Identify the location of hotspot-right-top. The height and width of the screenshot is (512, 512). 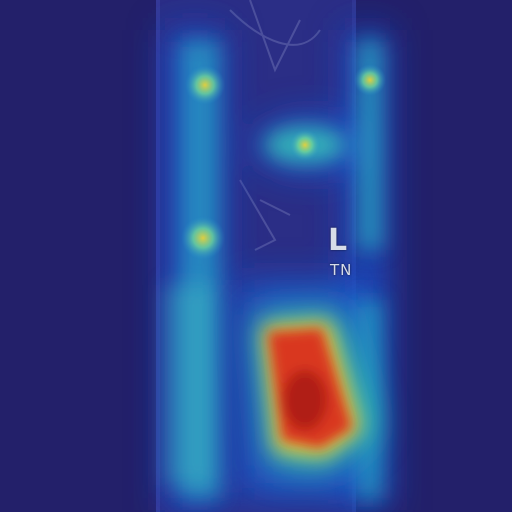
(370, 80).